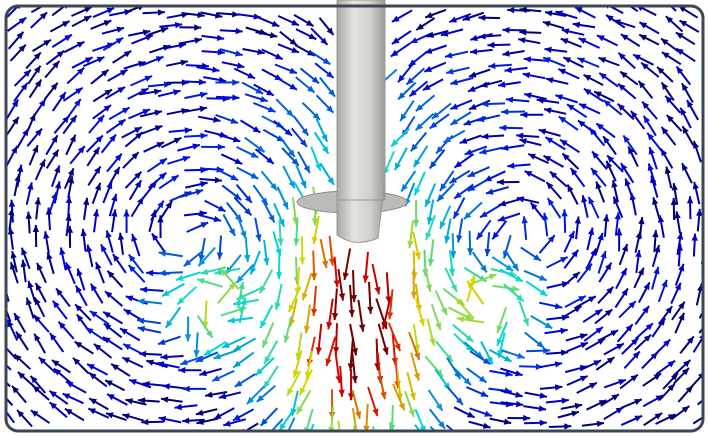 The width and height of the screenshot is (709, 437). Describe the element at coordinates (423, 427) in the screenshot. I see `arrow-shaft` at that location.